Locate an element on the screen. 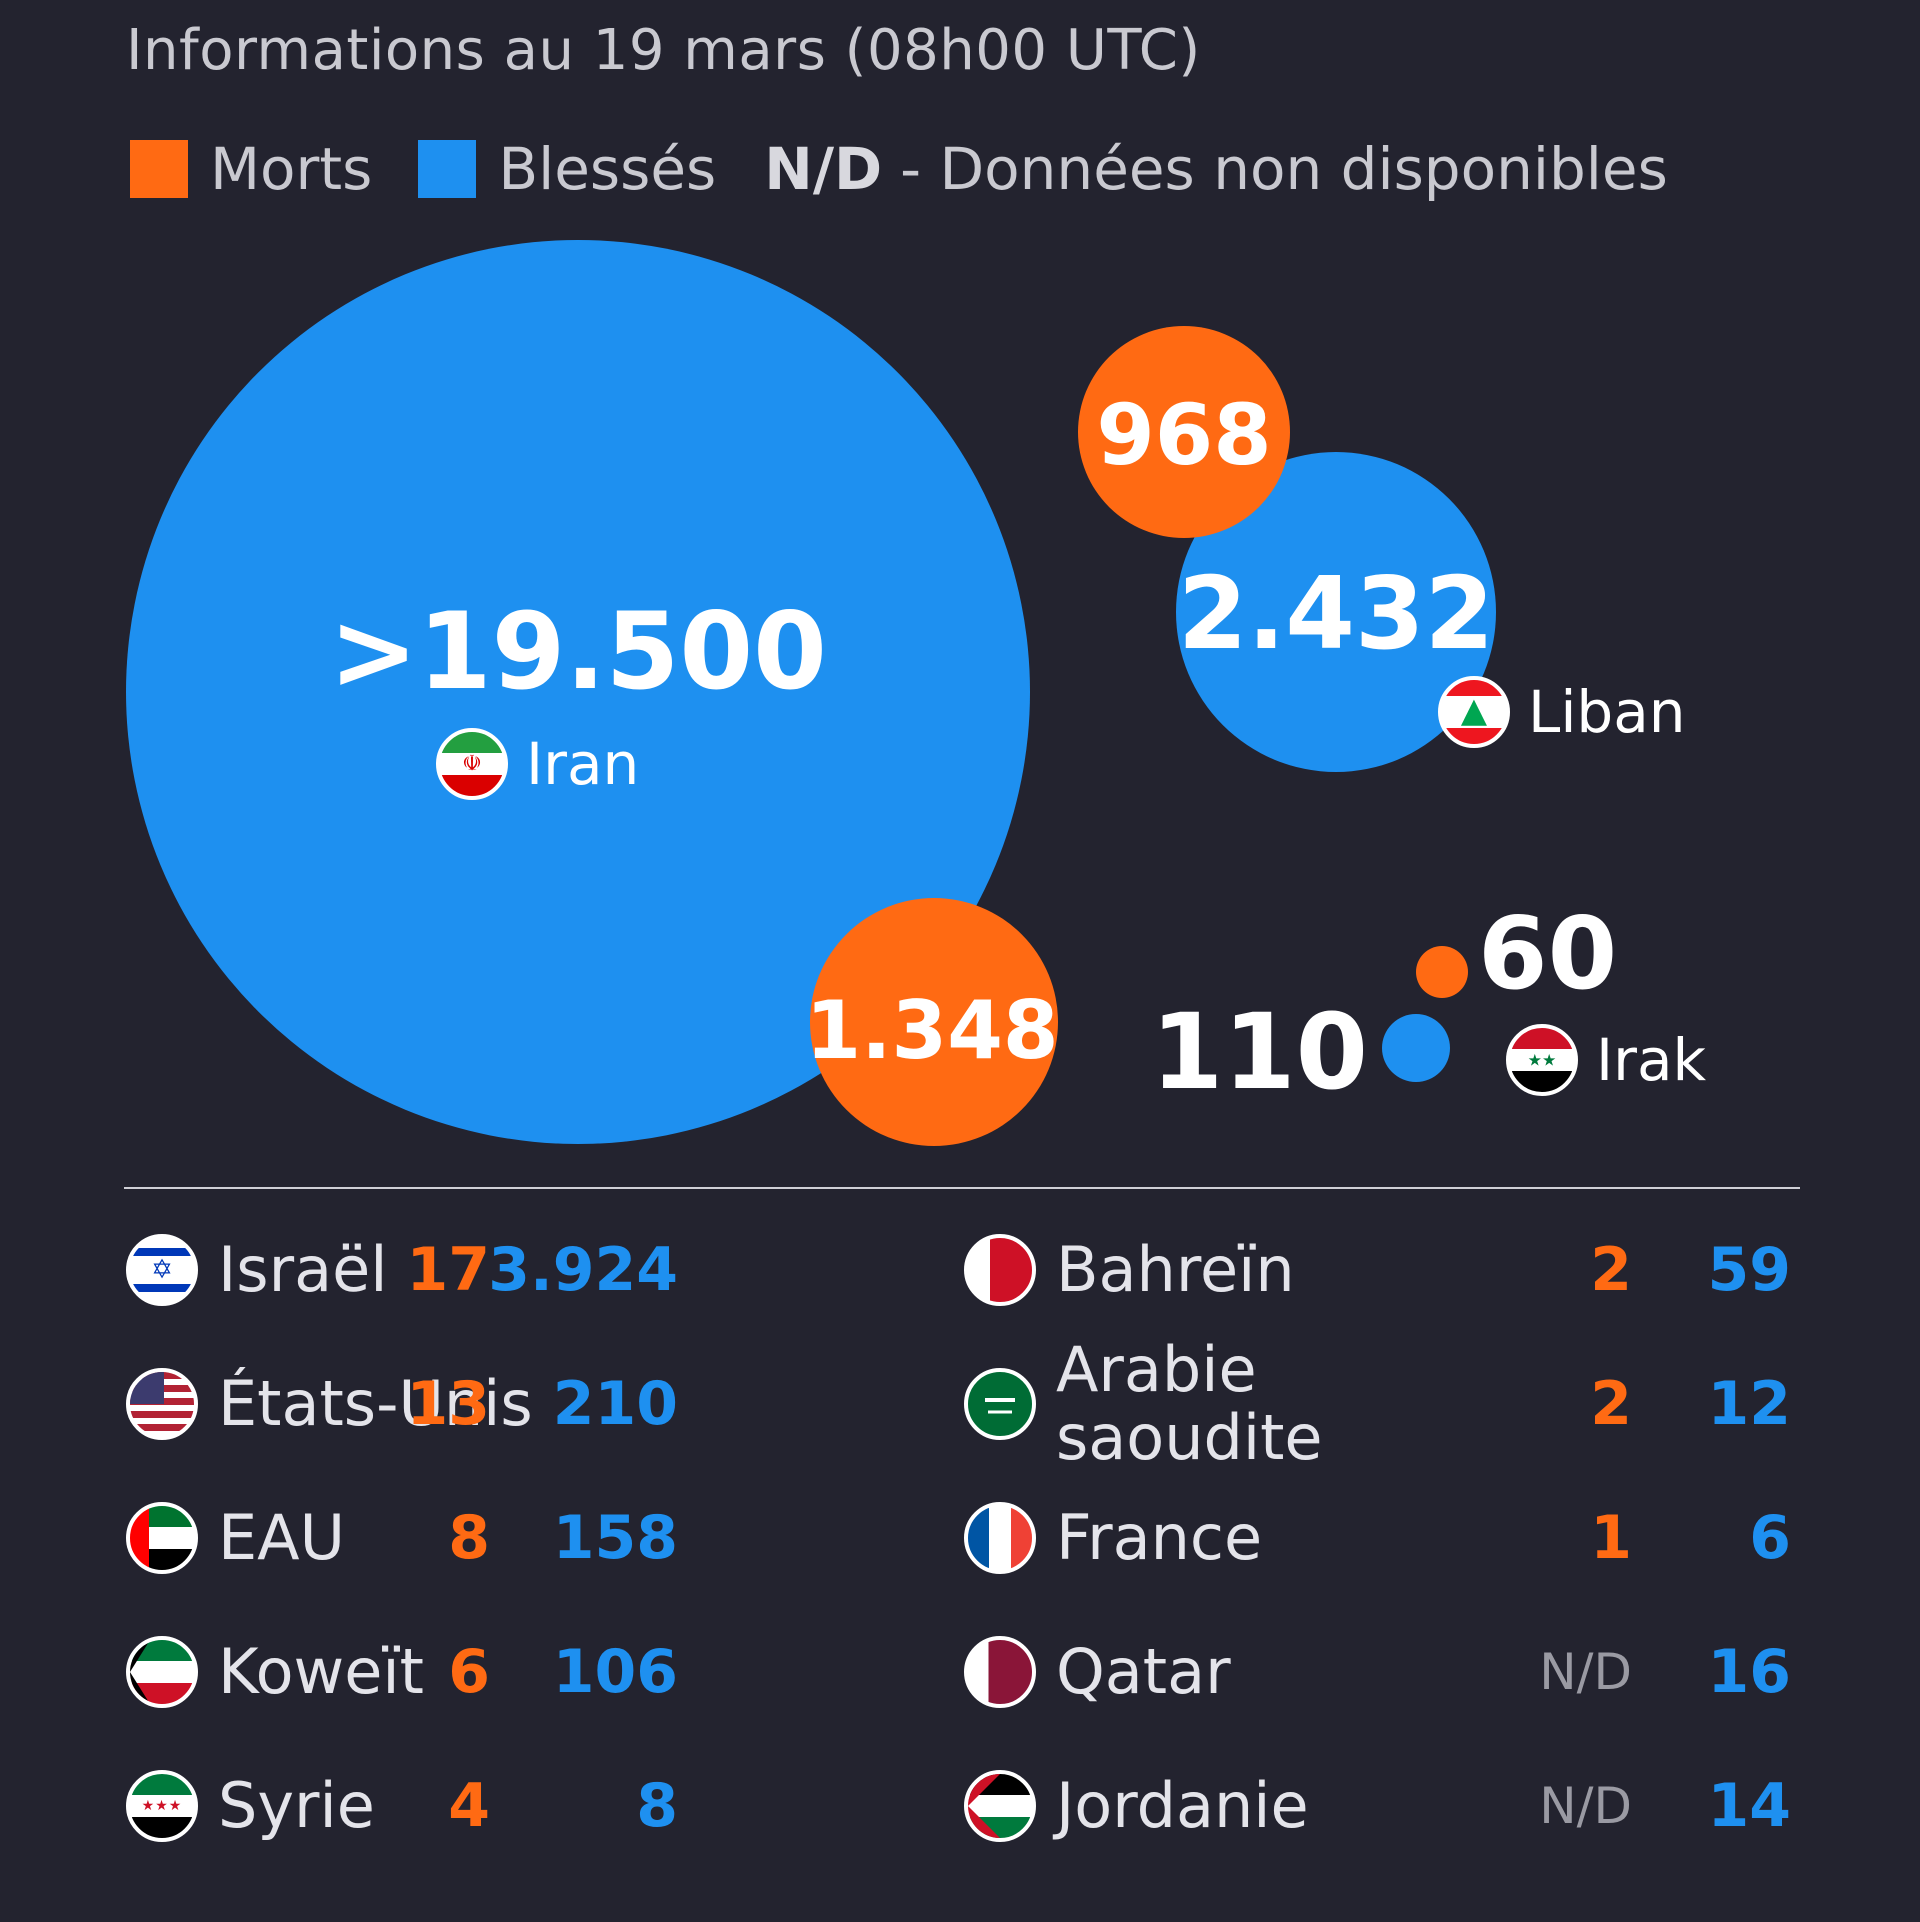 The height and width of the screenshot is (1922, 1920). label-irak-country: ★★ Irak is located at coordinates (1606, 1060).